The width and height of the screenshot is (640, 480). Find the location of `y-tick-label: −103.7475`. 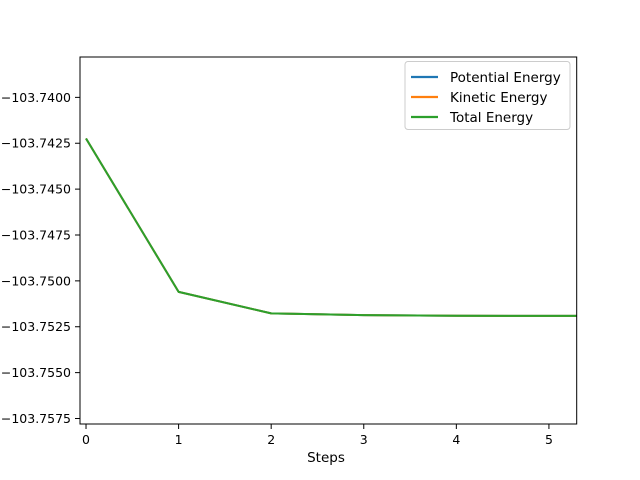

y-tick-label: −103.7475 is located at coordinates (36, 234).